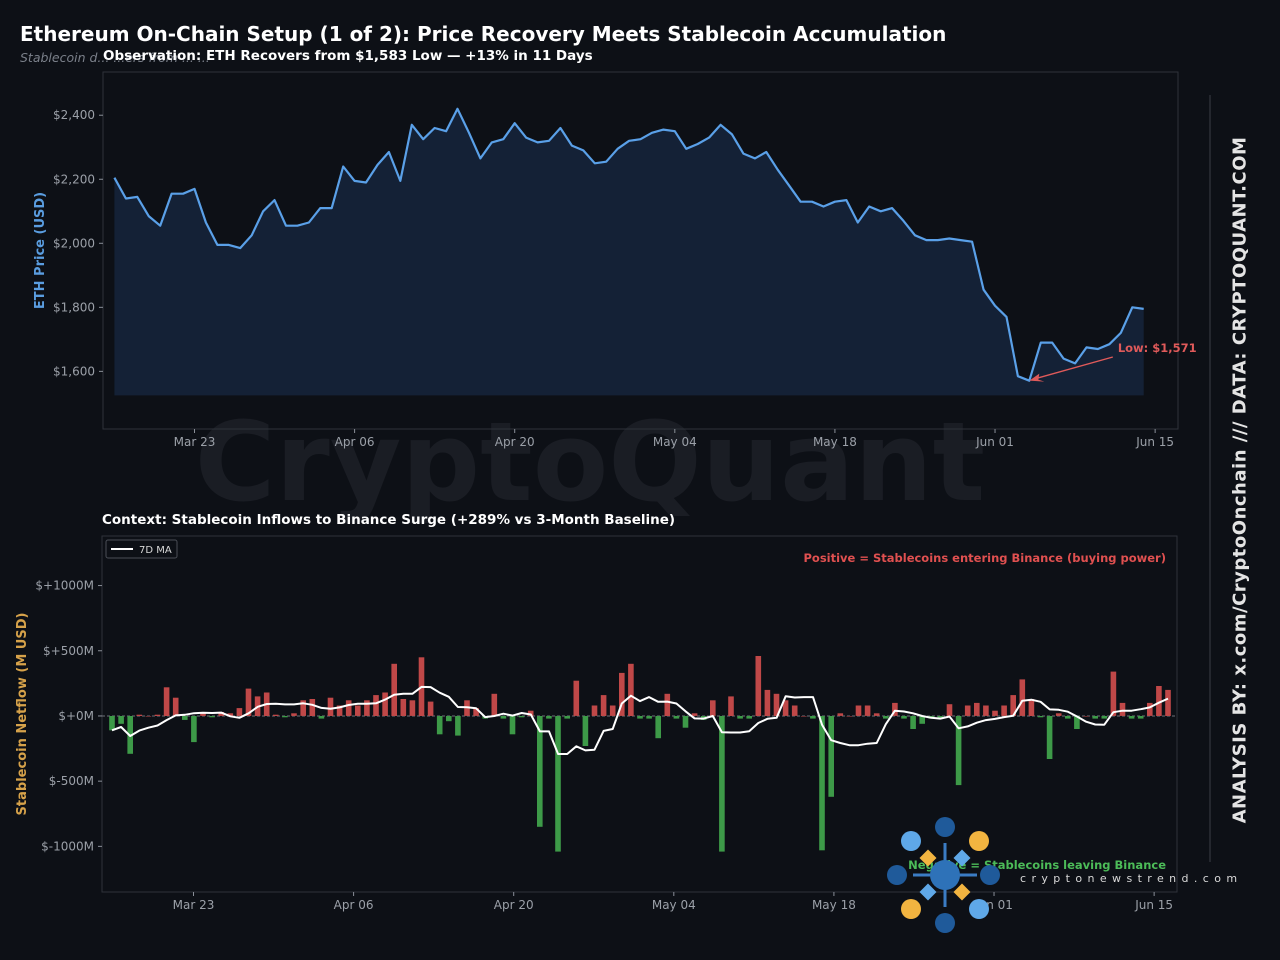 This screenshot has width=1280, height=960. I want to click on y-axis-label: ETH Price (USD), so click(40, 250).